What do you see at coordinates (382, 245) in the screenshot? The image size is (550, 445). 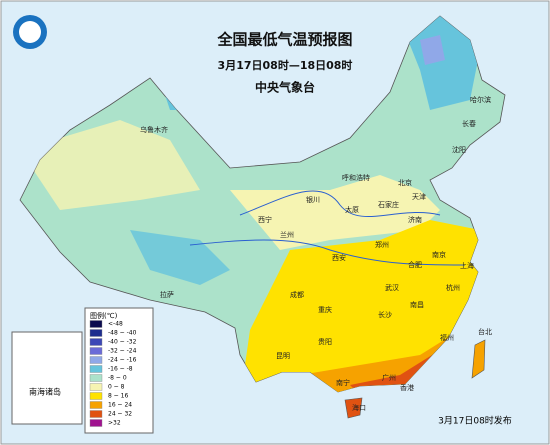 I see `city: 郑州` at bounding box center [382, 245].